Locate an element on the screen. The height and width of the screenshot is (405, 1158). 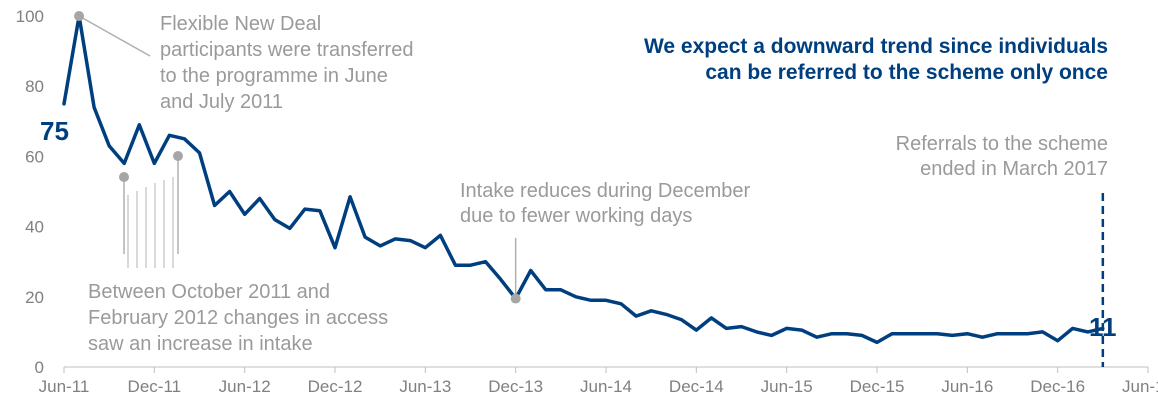
x-tick-label: Jun-17 is located at coordinates (1140, 386).